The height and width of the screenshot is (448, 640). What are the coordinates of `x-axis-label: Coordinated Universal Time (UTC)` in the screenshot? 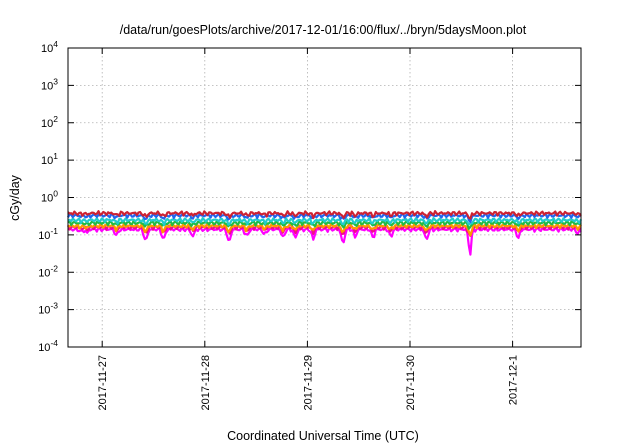 It's located at (323, 436).